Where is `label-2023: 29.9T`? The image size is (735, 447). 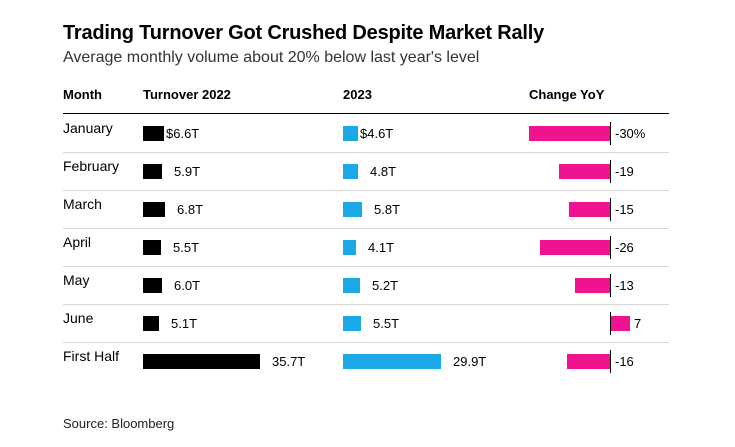 label-2023: 29.9T is located at coordinates (470, 361).